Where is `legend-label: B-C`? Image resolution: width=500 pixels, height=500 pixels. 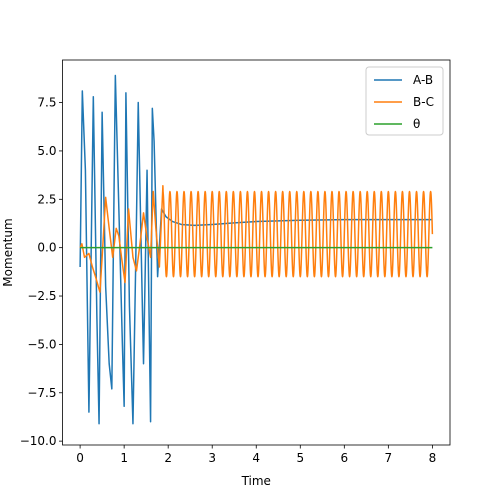
legend-label: B-C is located at coordinates (423, 102).